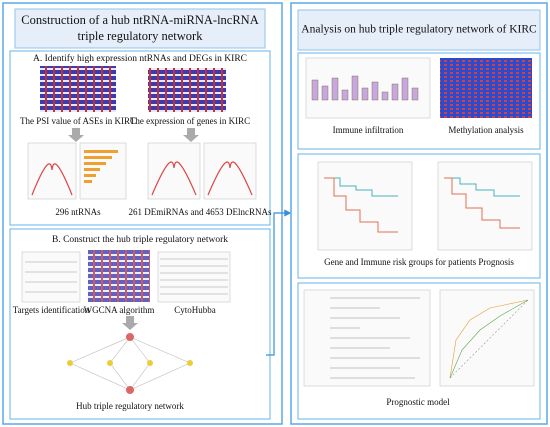  What do you see at coordinates (126, 276) in the screenshot?
I see `panel-images` at bounding box center [126, 276].